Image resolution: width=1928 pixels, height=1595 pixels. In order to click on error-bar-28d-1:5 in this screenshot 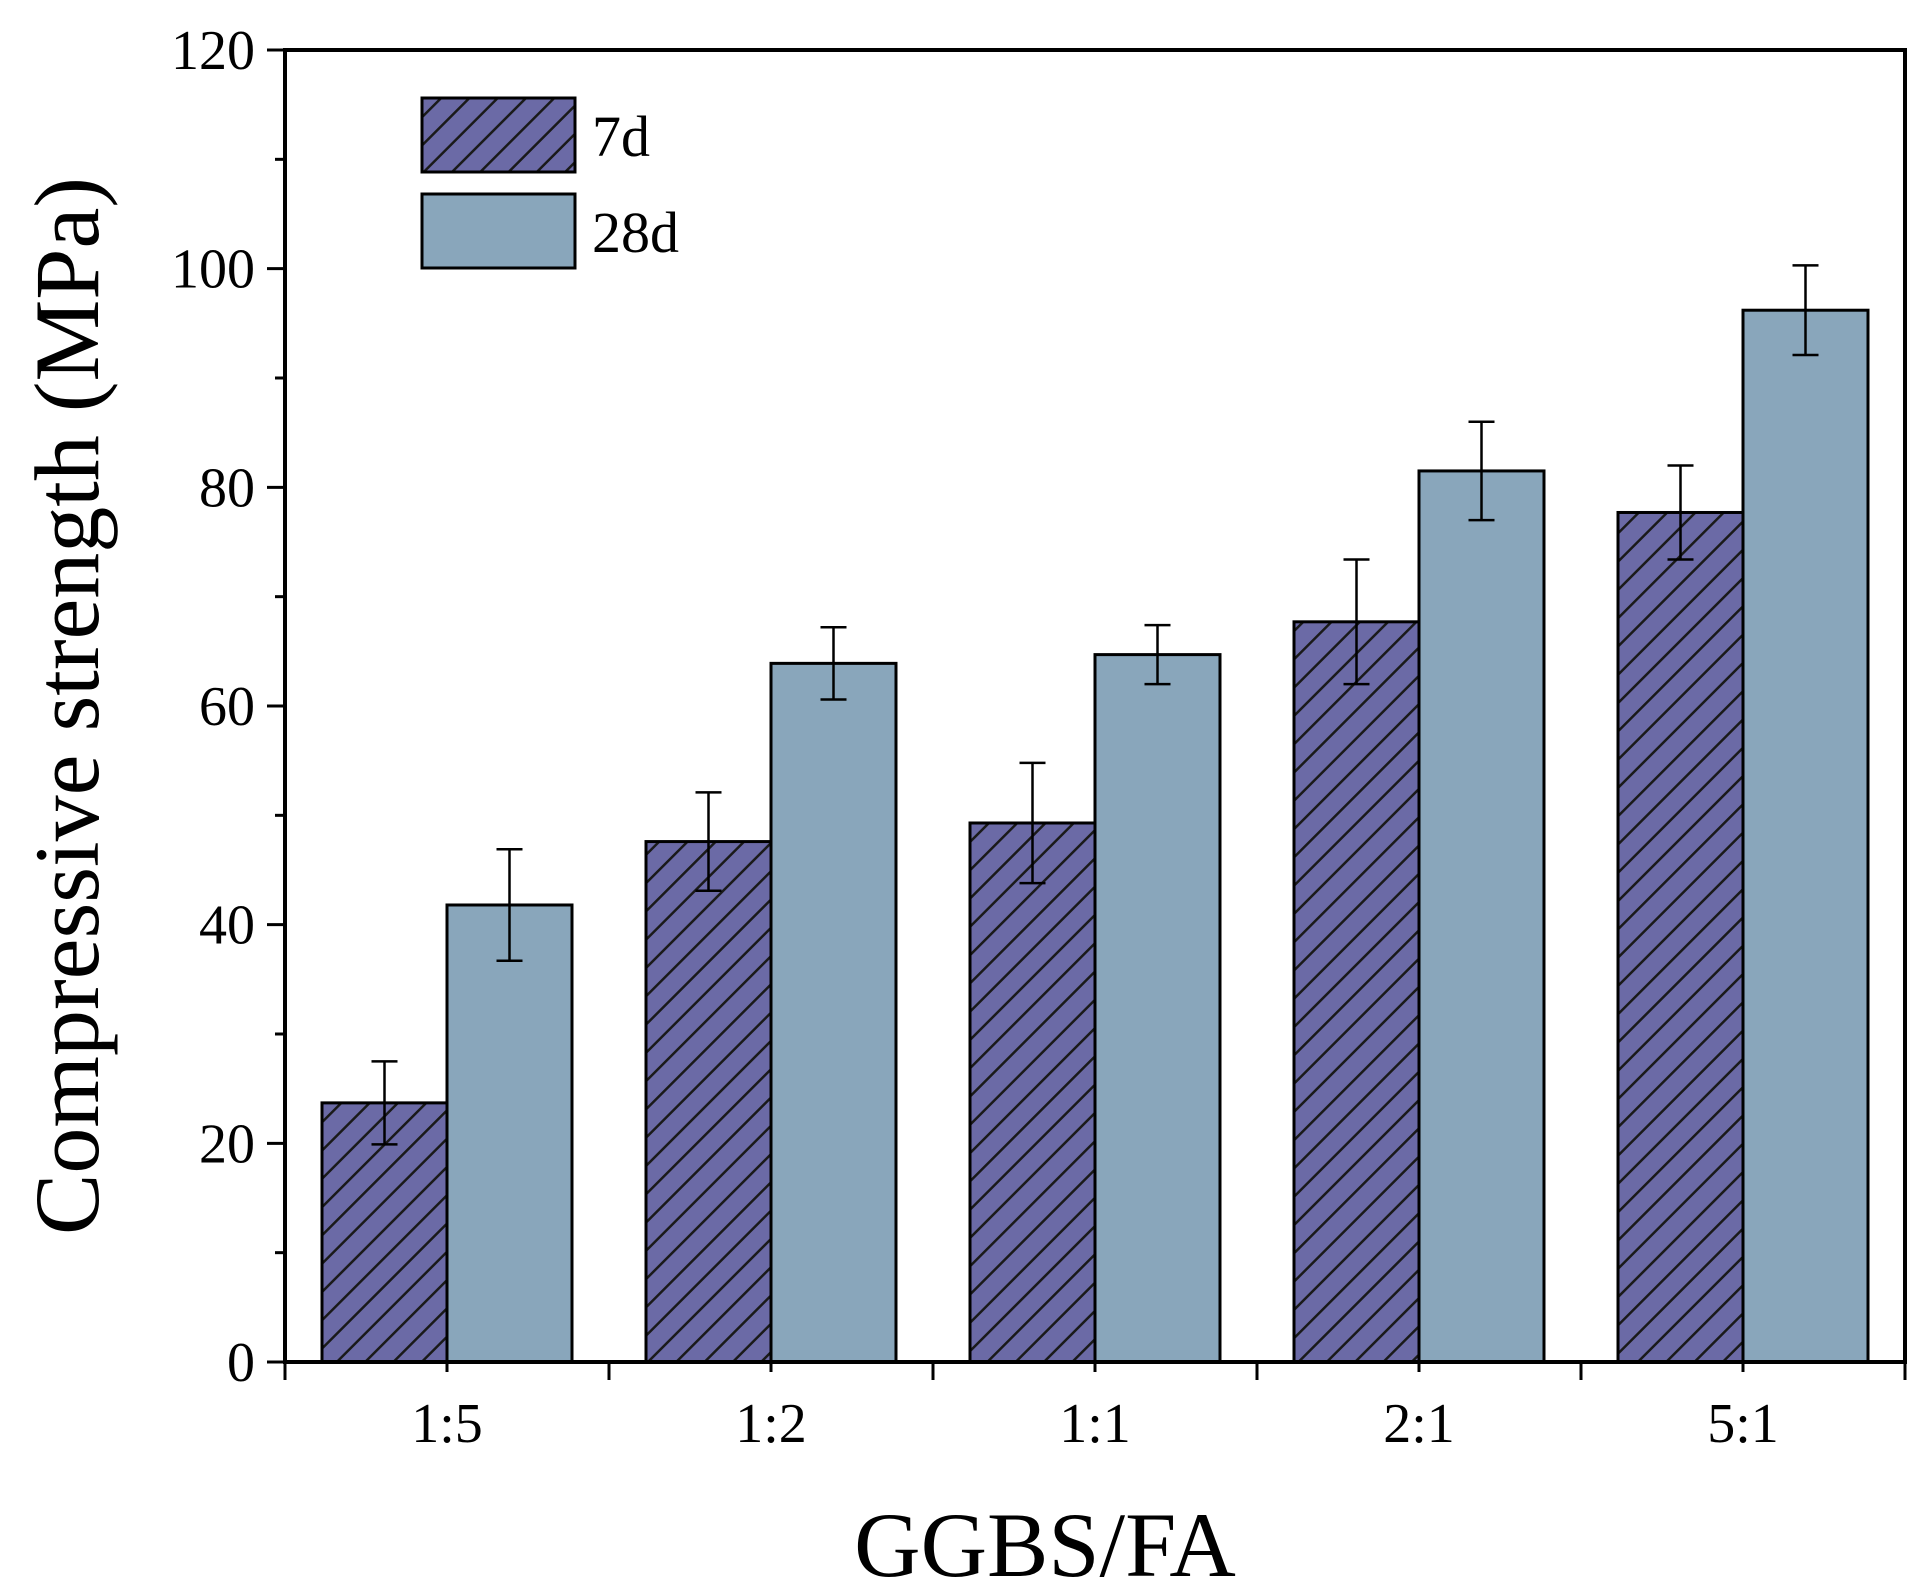, I will do `click(509, 904)`.